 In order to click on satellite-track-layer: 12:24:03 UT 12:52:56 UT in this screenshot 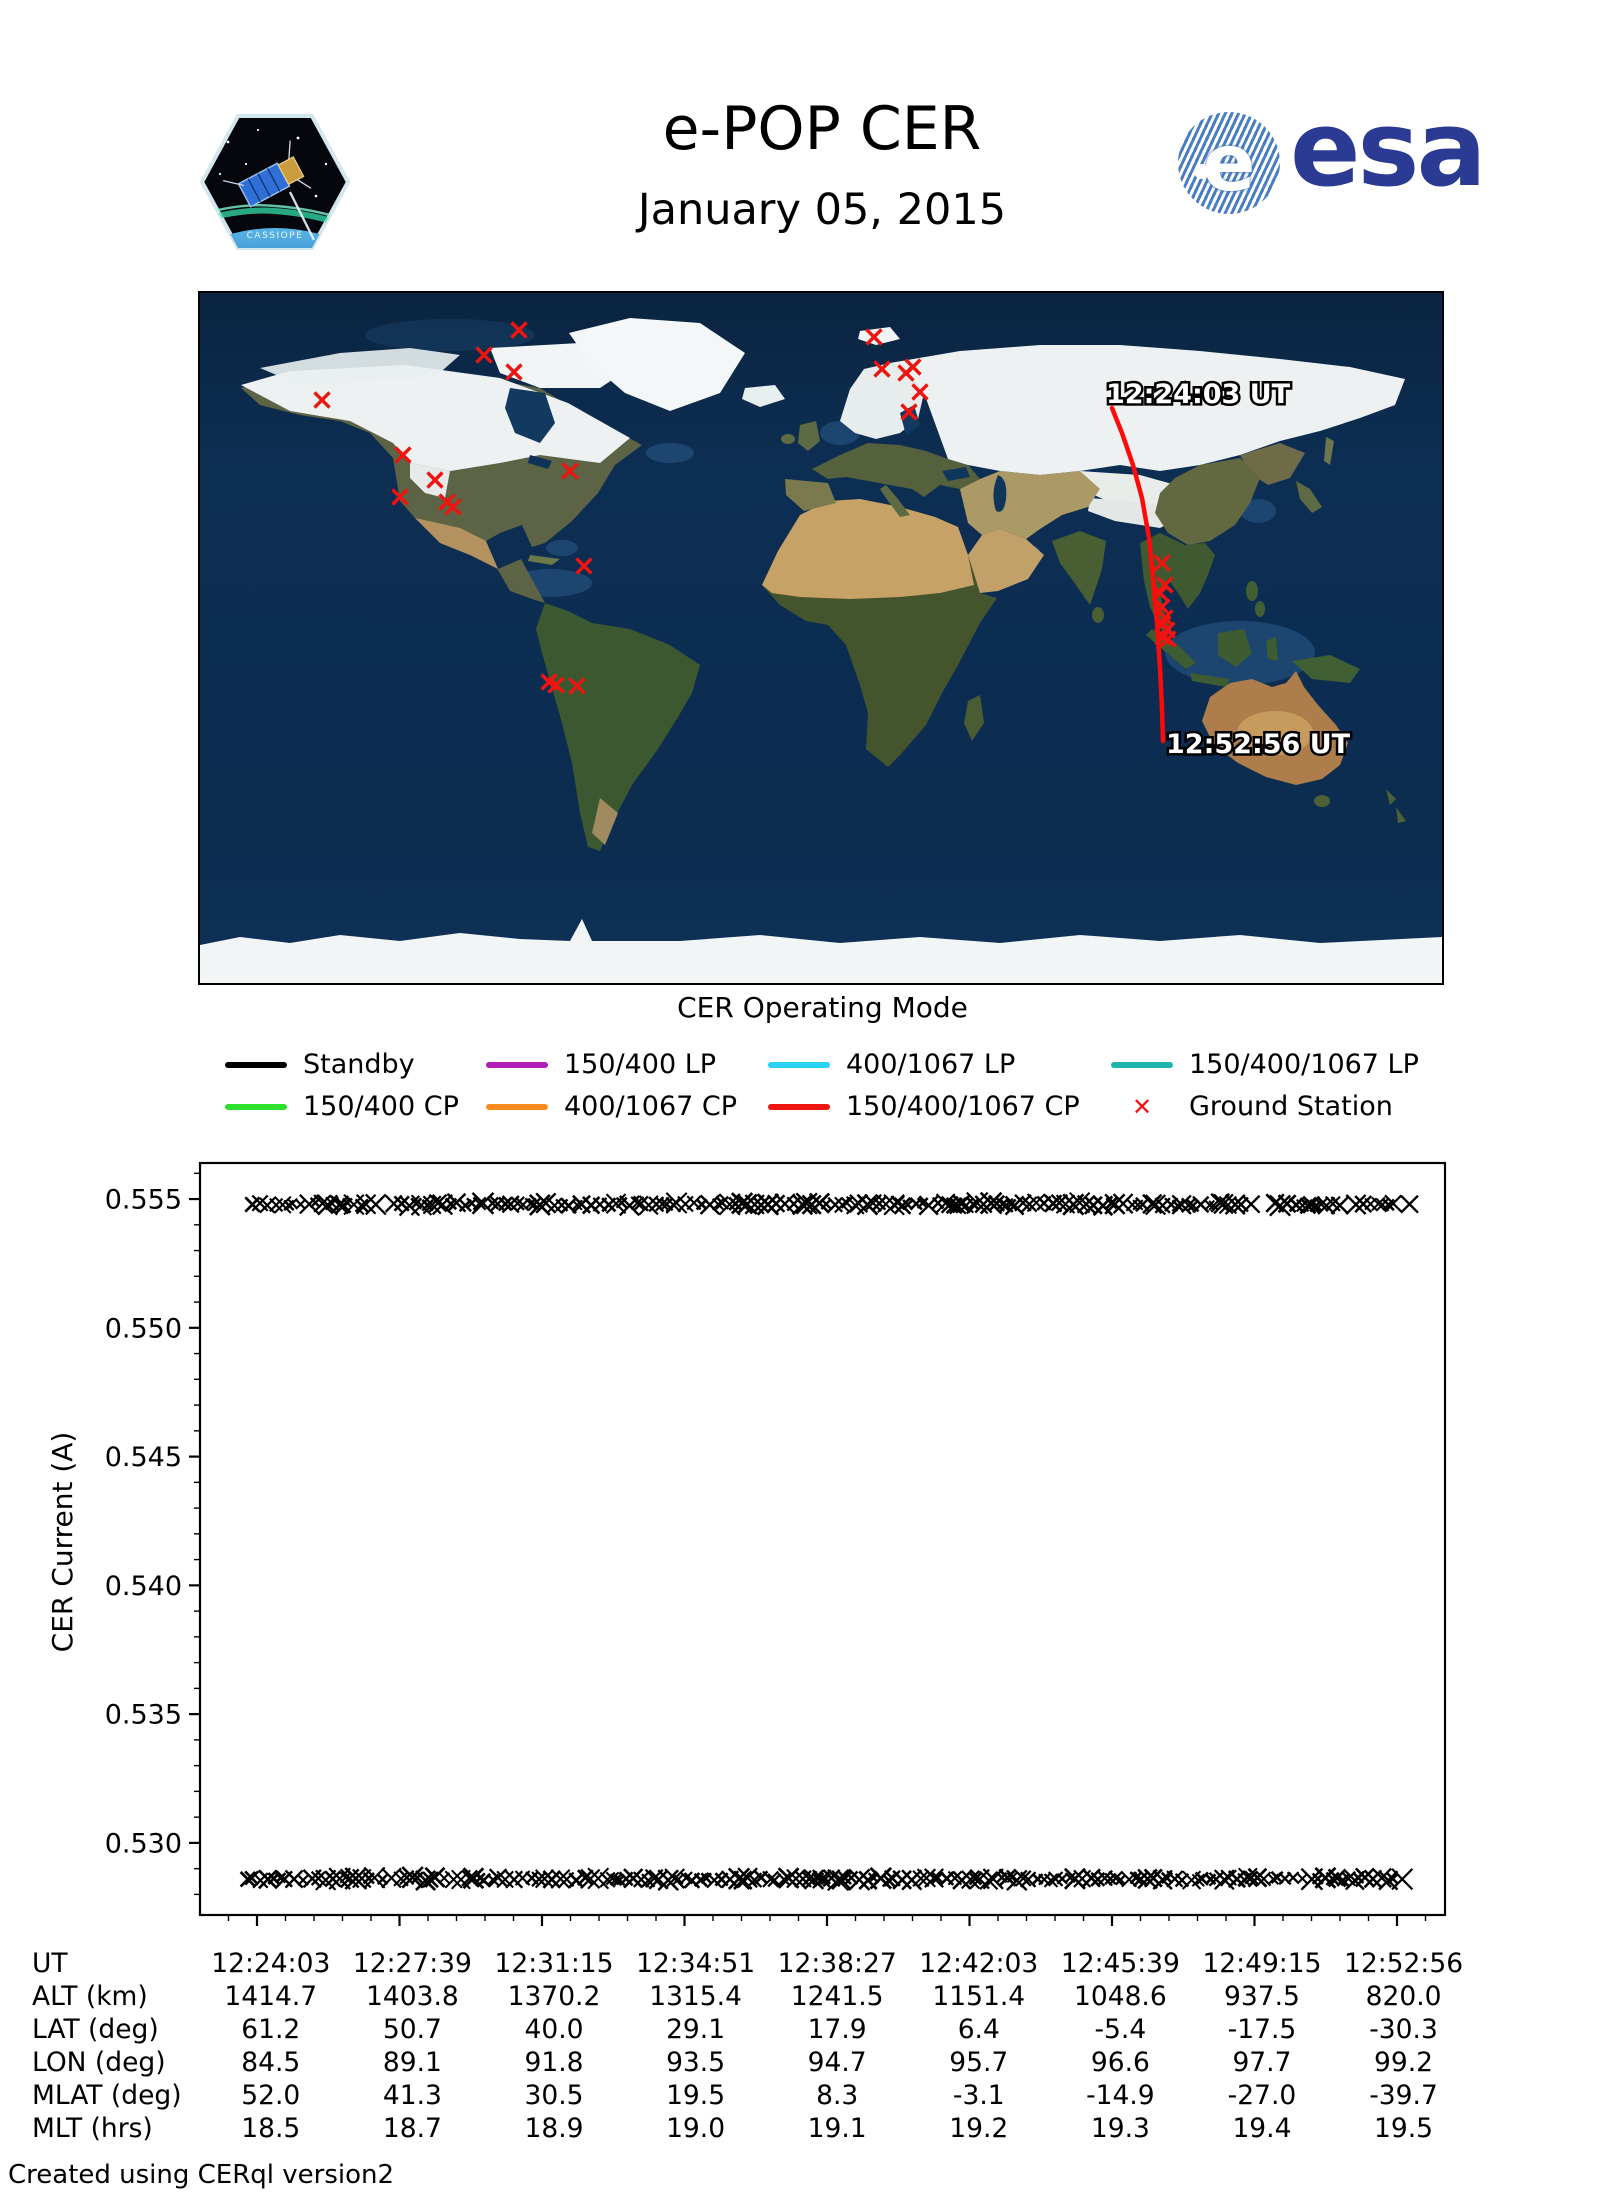, I will do `click(1229, 570)`.